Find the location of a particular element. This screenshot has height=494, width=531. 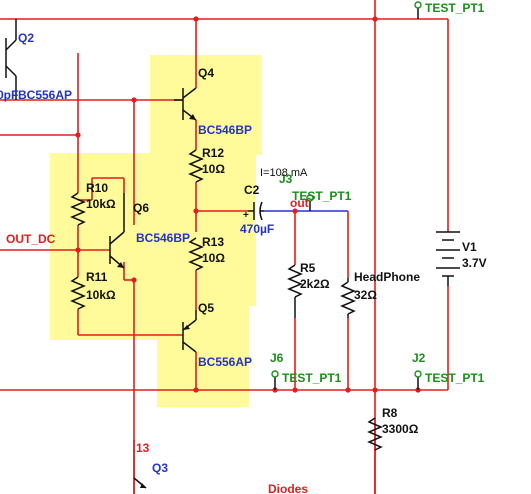

r8-ref: R8 is located at coordinates (390, 413).